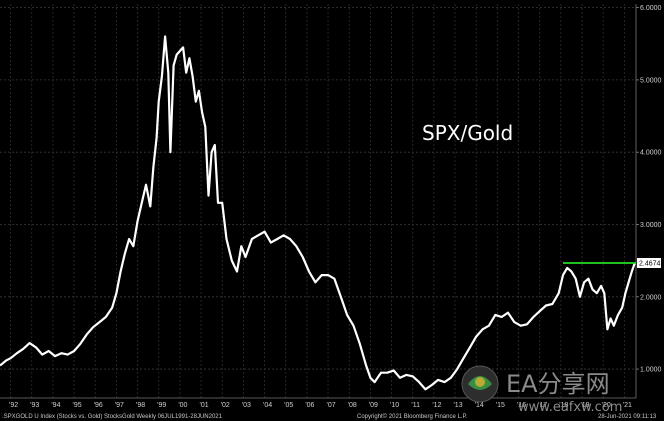 Image resolution: width=664 pixels, height=421 pixels. I want to click on y-tick-label: 5.0000, so click(651, 80).